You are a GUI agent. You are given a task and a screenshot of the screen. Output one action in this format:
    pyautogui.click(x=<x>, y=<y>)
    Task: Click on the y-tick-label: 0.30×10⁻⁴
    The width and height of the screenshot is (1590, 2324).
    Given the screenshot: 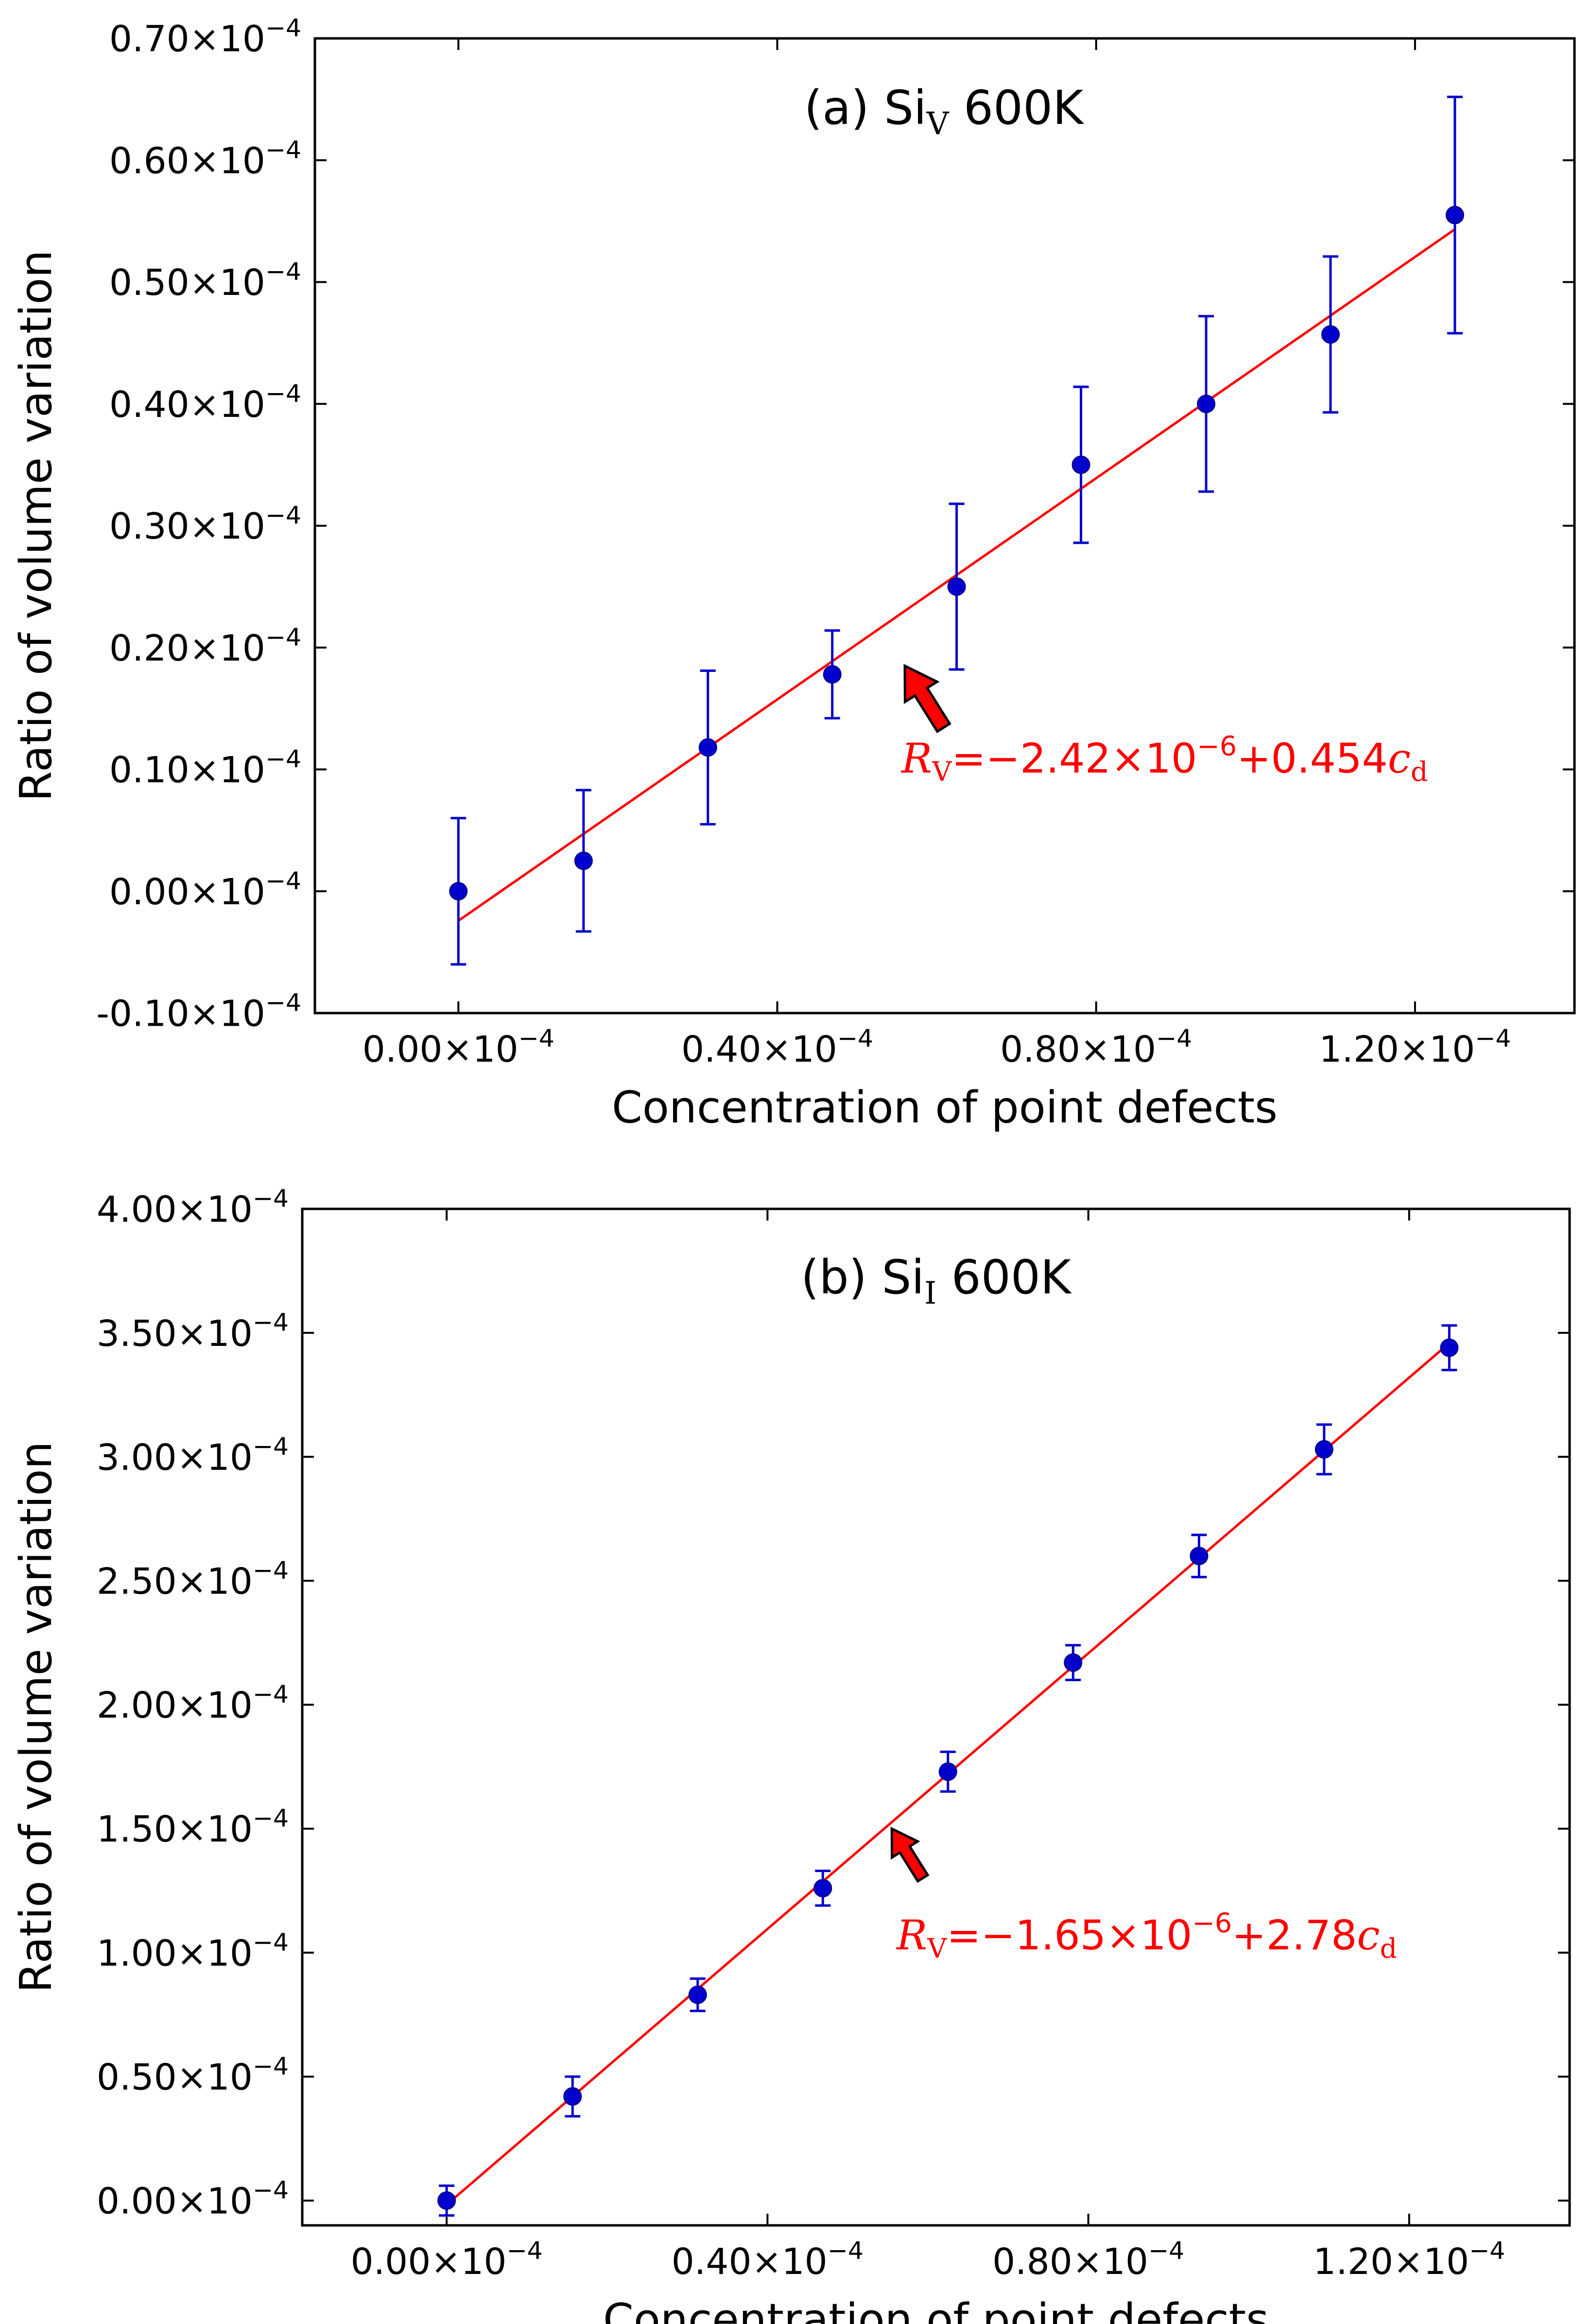 What is the action you would take?
    pyautogui.click(x=205, y=524)
    